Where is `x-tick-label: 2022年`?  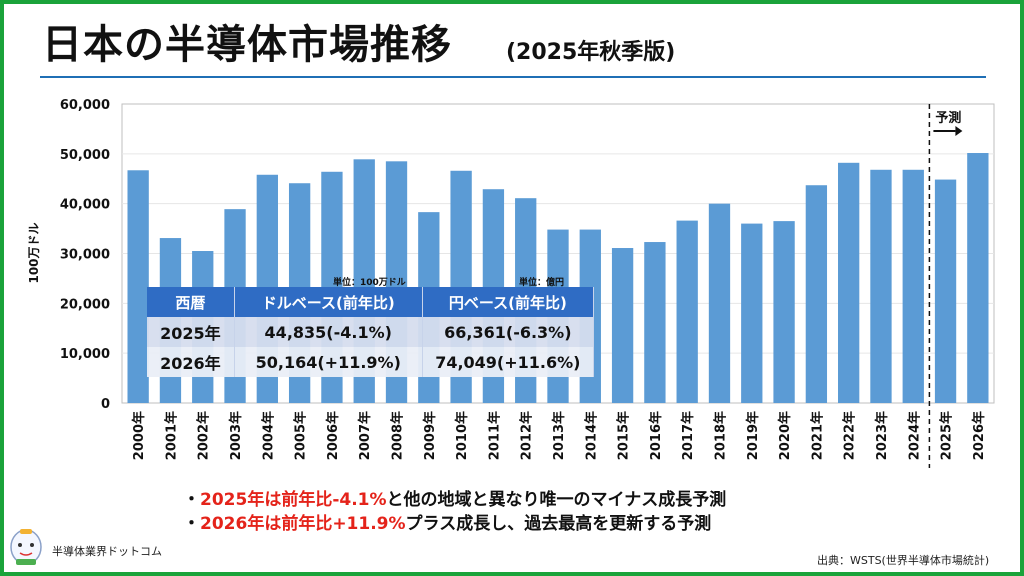 x-tick-label: 2022年 is located at coordinates (850, 435).